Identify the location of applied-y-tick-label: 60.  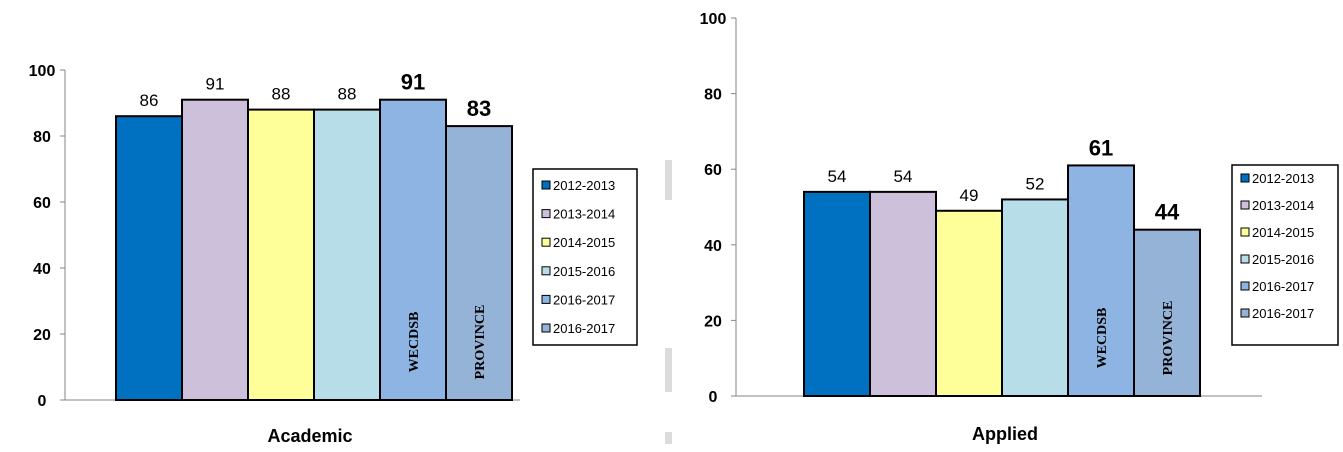
(713, 170).